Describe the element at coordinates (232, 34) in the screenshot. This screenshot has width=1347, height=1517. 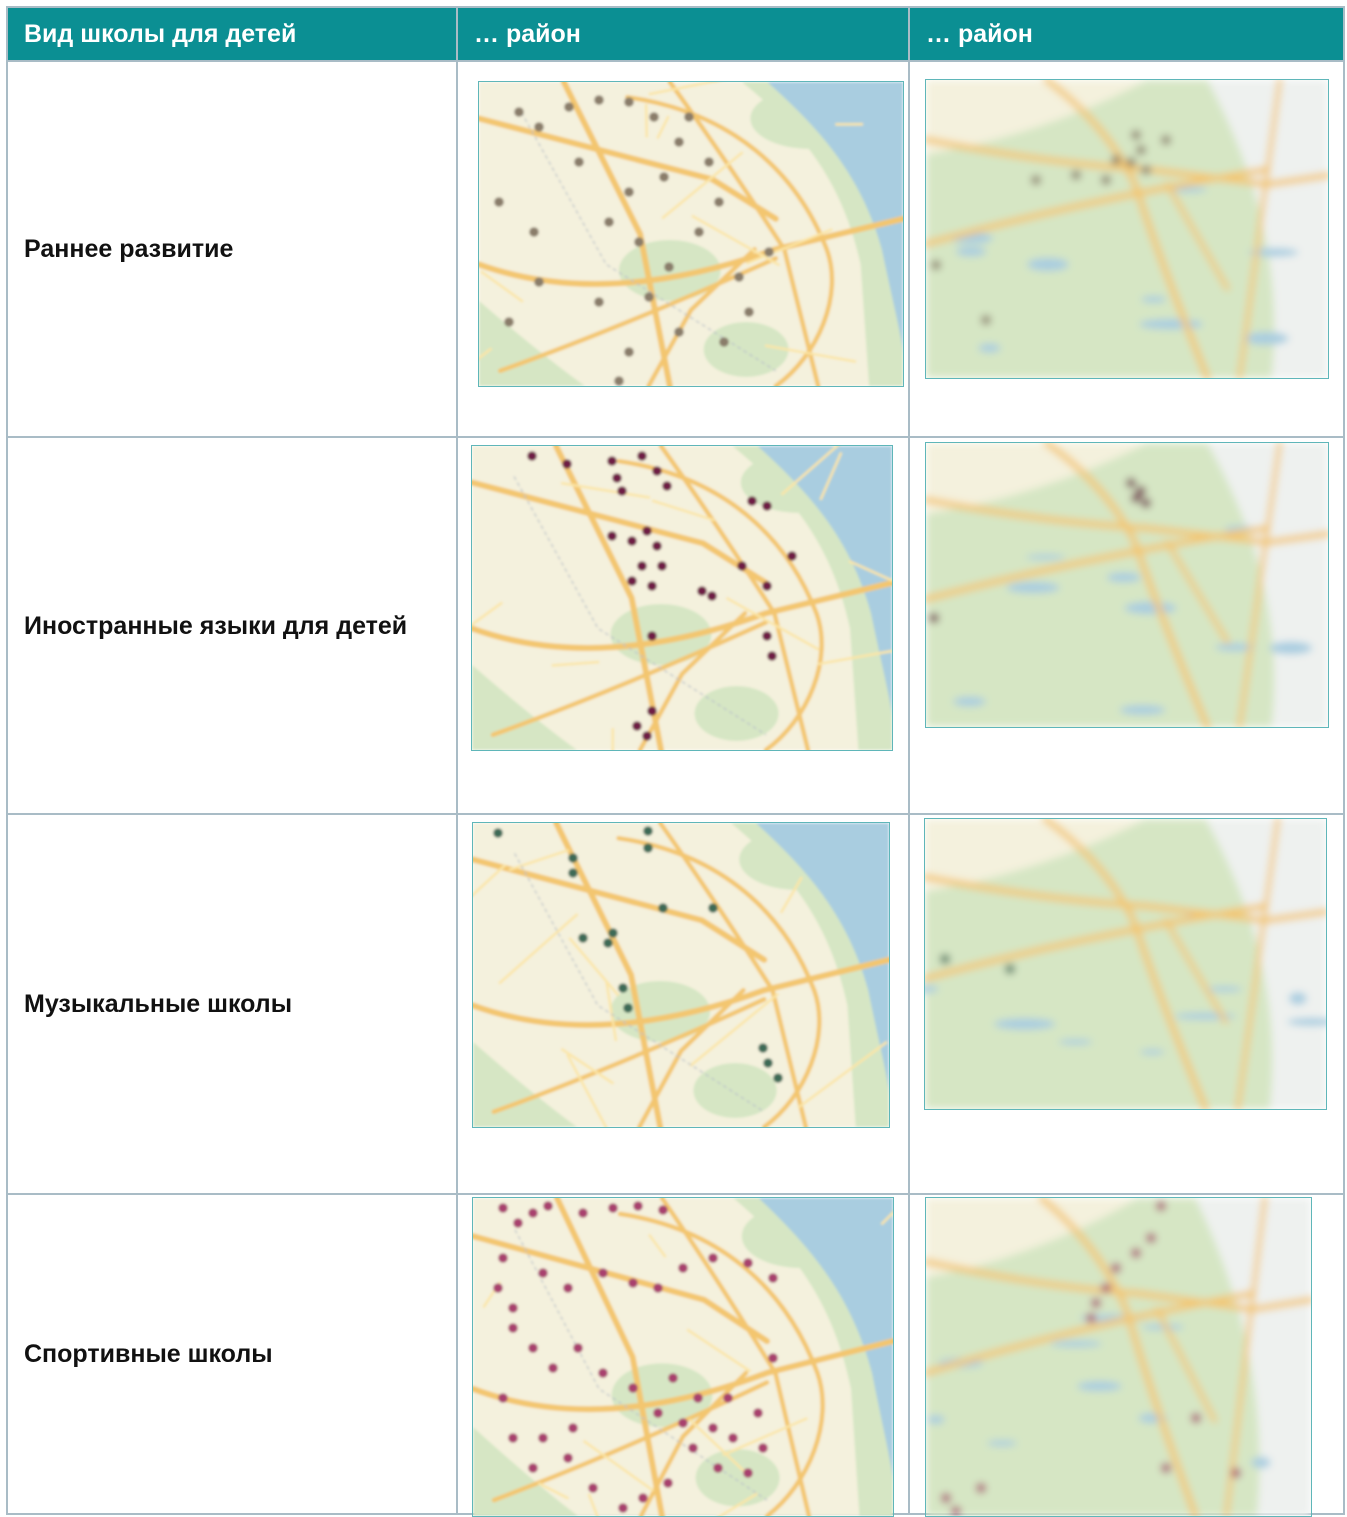
I see `header-school-type: Вид школы для детей` at that location.